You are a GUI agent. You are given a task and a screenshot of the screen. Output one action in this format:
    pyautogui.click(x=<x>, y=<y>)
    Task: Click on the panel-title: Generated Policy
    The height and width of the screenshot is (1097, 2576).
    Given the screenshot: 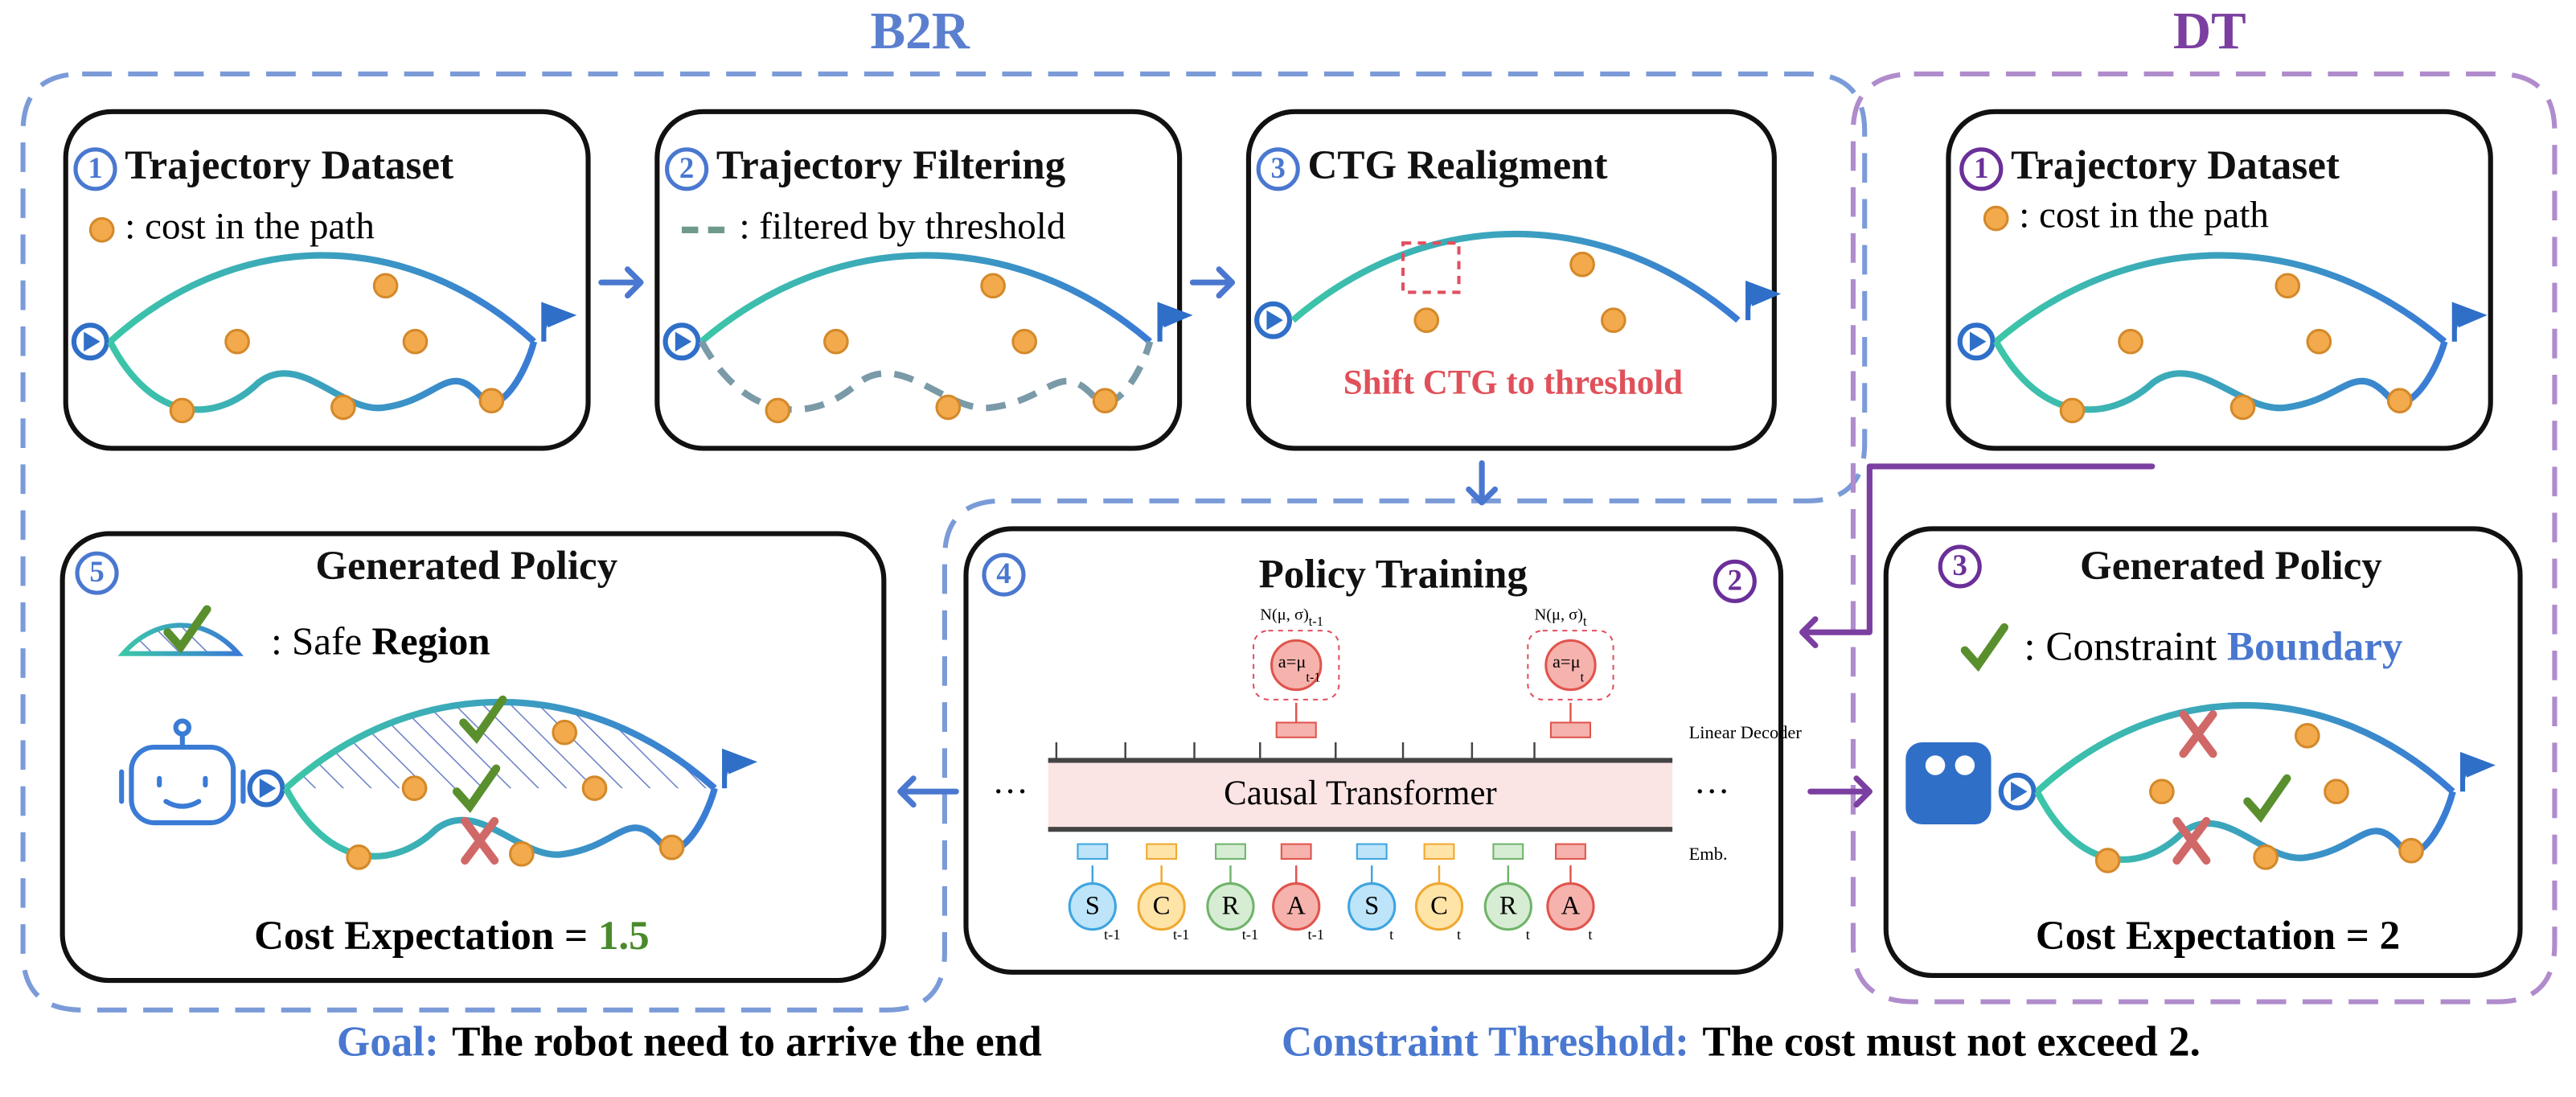 What is the action you would take?
    pyautogui.click(x=2231, y=566)
    